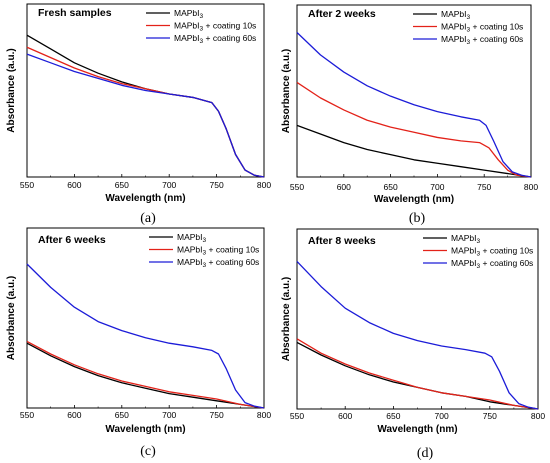 The width and height of the screenshot is (550, 463). What do you see at coordinates (75, 13) in the screenshot?
I see `panel-title: Fresh samples` at bounding box center [75, 13].